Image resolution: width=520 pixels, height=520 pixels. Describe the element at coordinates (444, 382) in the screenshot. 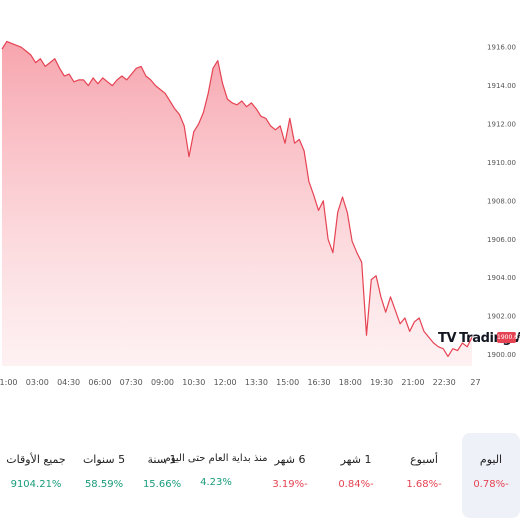

I see `x-tick-label: 22:30` at that location.